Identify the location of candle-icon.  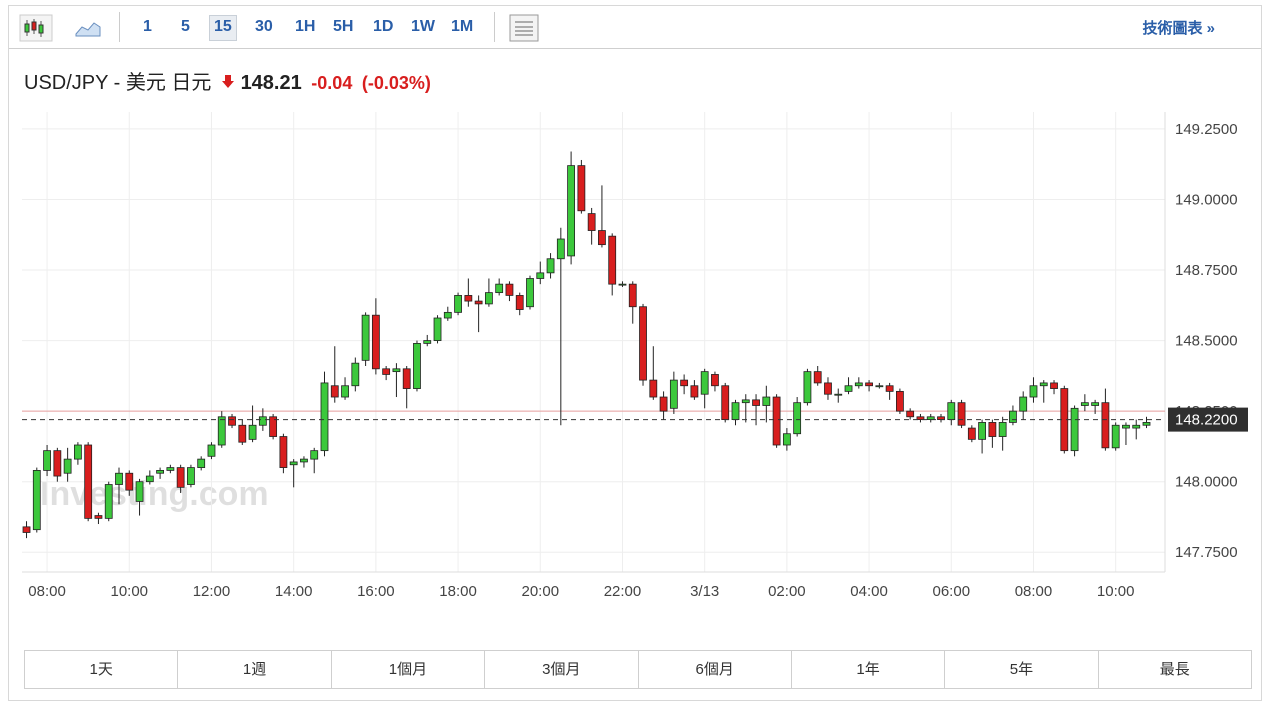
(37, 28).